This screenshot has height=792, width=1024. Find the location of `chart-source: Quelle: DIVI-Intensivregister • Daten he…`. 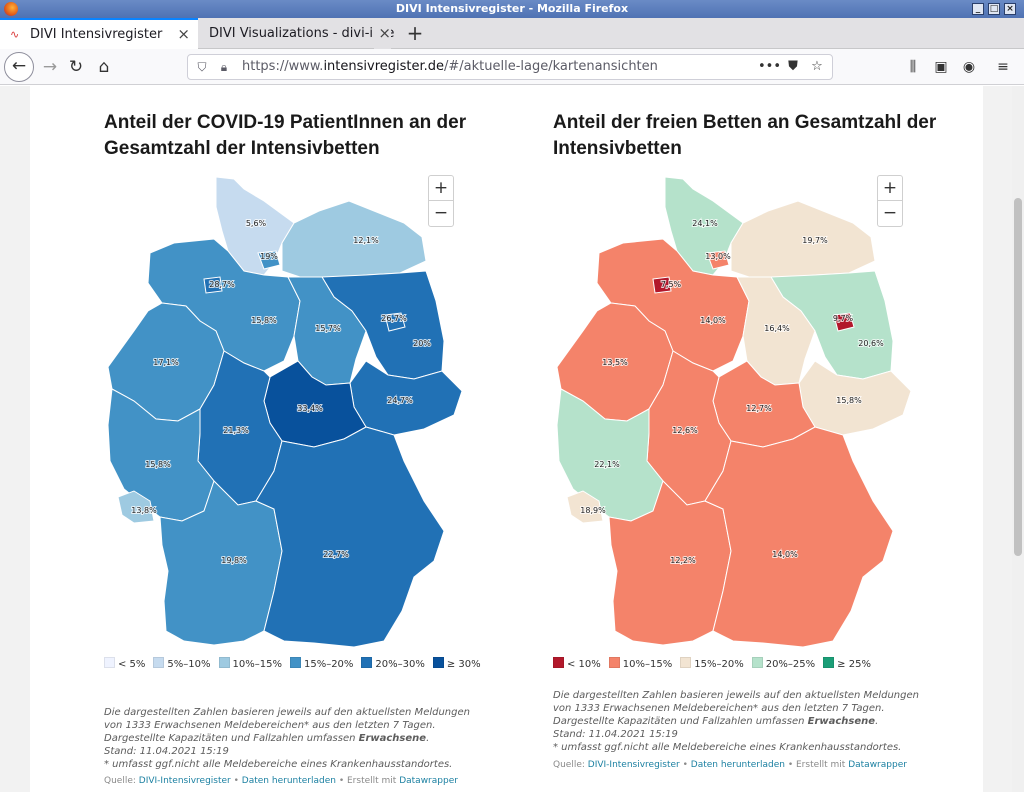

chart-source: Quelle: DIVI-Intensivregister • Daten he… is located at coordinates (730, 765).